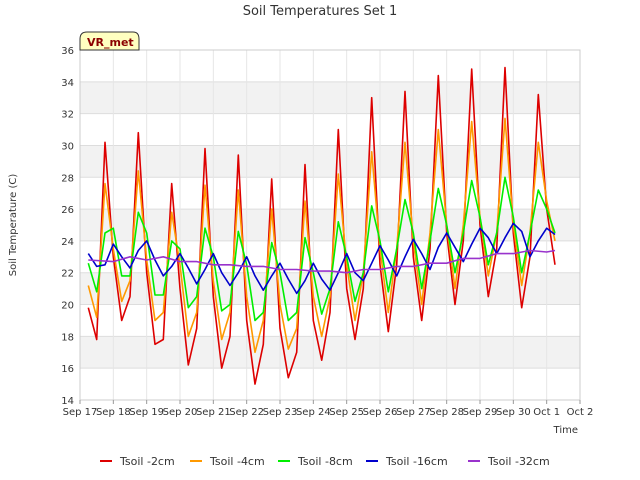 Image resolution: width=640 pixels, height=480 pixels. What do you see at coordinates (146, 412) in the screenshot?
I see `x-tick-label: Sep 19` at bounding box center [146, 412].